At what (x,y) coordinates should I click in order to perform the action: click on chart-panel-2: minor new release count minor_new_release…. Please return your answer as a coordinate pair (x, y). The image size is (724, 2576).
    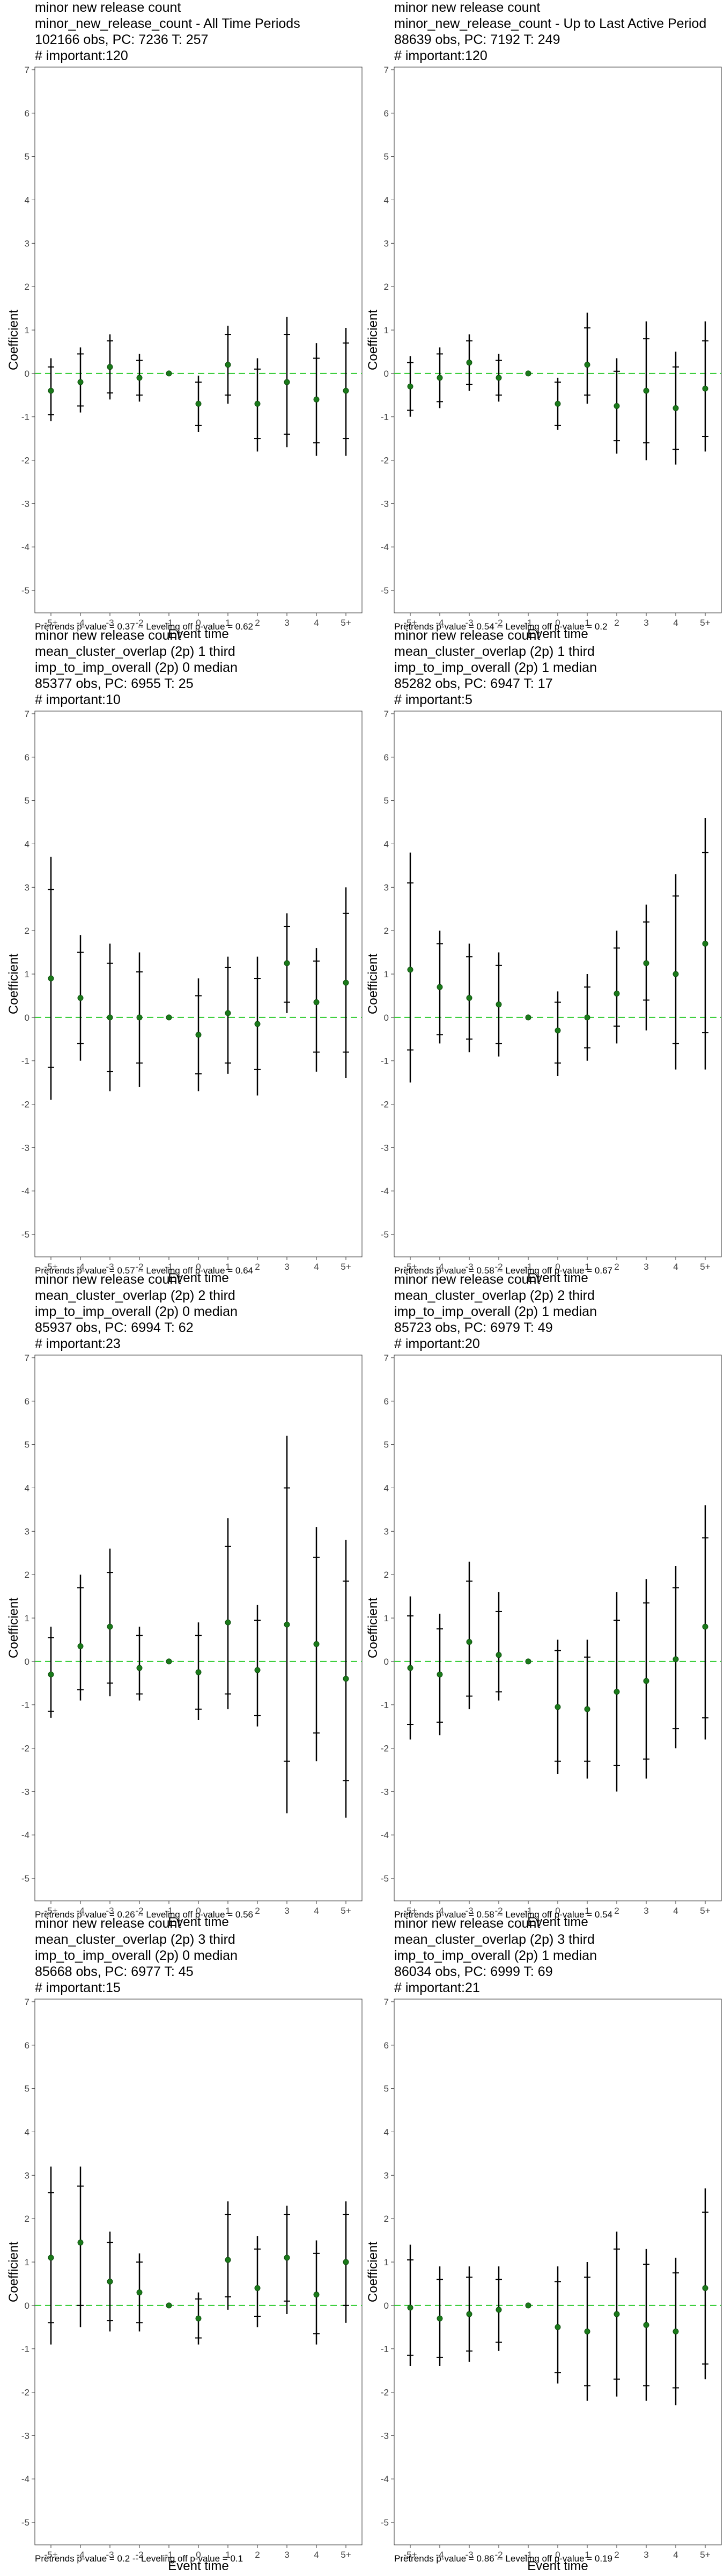
    Looking at the image, I should click on (543, 320).